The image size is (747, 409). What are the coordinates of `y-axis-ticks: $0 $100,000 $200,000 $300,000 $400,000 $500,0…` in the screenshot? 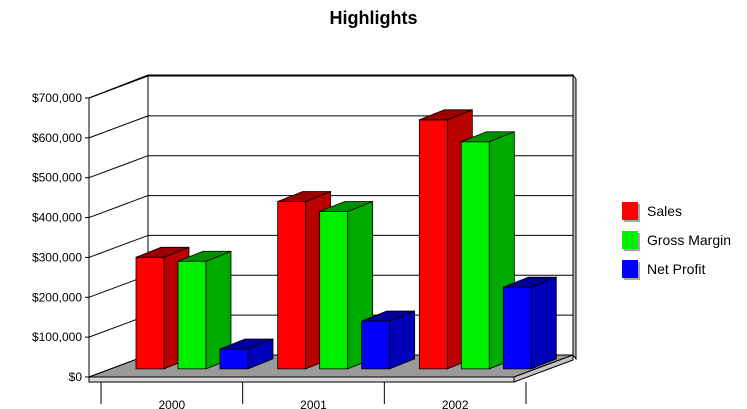 It's located at (60, 237).